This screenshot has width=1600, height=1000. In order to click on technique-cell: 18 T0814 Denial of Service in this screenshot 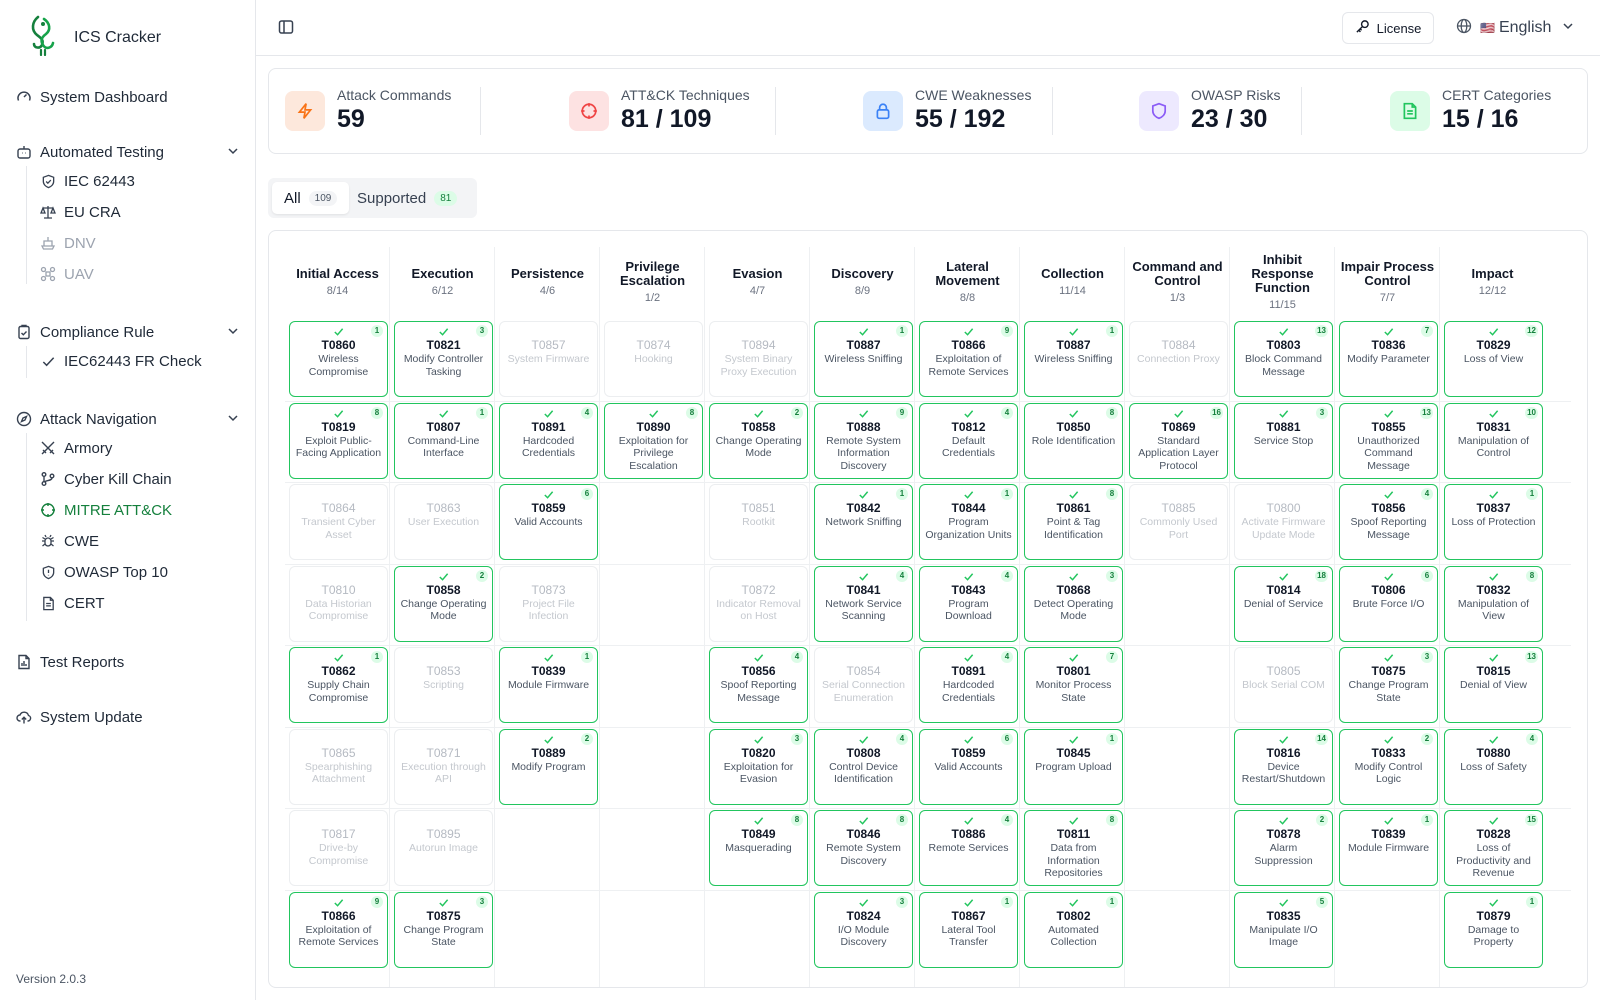, I will do `click(1283, 603)`.